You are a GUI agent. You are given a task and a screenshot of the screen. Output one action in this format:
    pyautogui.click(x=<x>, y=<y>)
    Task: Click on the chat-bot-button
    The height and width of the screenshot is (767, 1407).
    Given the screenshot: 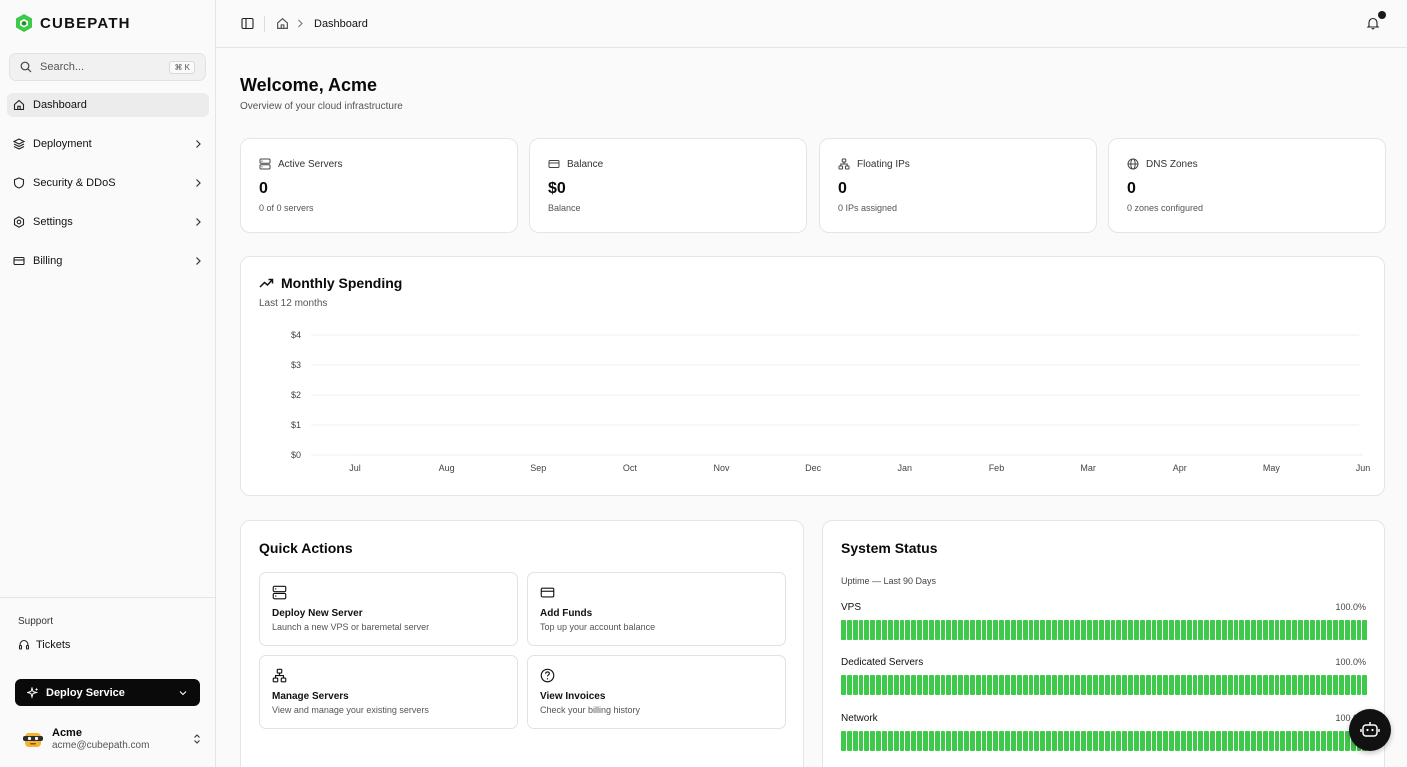 What is the action you would take?
    pyautogui.click(x=1370, y=730)
    